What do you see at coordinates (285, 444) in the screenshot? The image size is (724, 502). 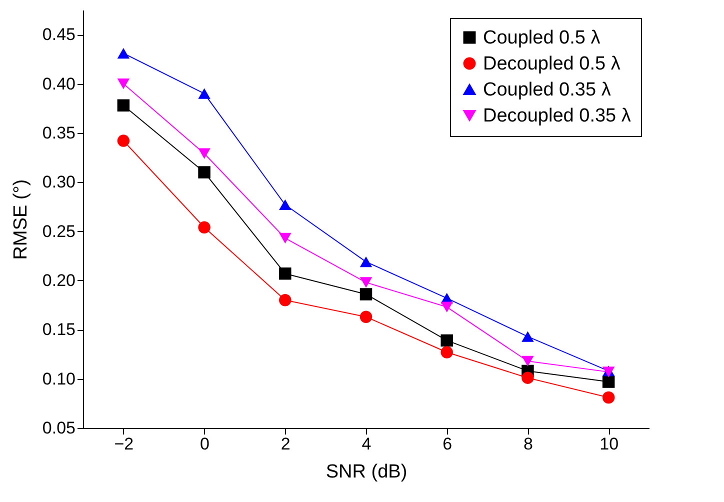 I see `x-tick-label: 2` at bounding box center [285, 444].